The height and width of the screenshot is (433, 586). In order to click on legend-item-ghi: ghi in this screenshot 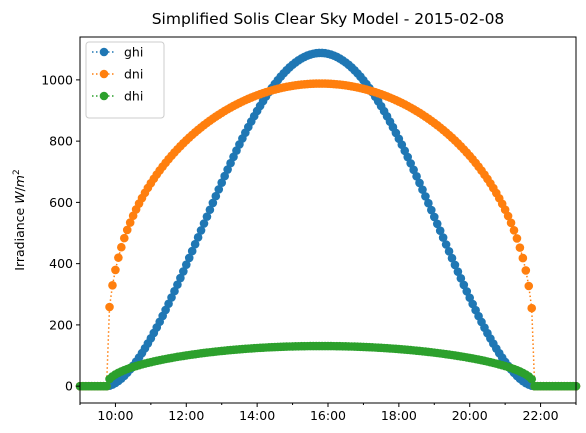, I will do `click(117, 52)`.